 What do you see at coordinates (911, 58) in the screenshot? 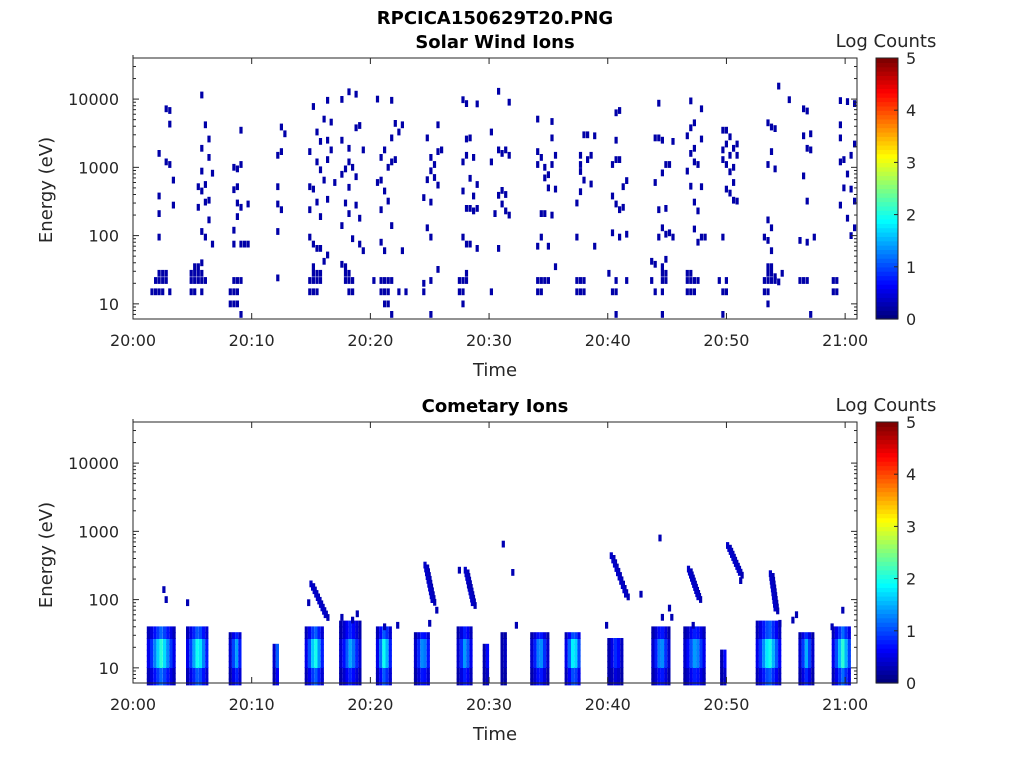
I see `colorbar-tick-label: 5` at bounding box center [911, 58].